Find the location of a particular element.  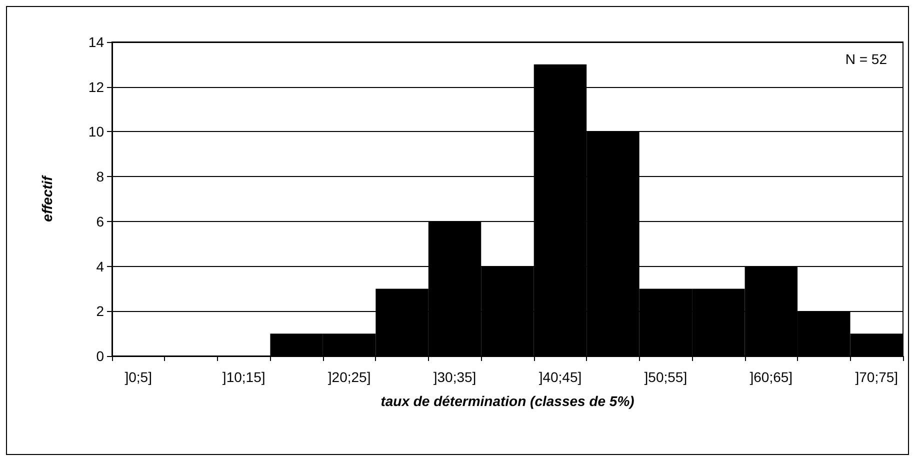

x-axis-title: taux de détermination (classes de 5%) is located at coordinates (507, 401).